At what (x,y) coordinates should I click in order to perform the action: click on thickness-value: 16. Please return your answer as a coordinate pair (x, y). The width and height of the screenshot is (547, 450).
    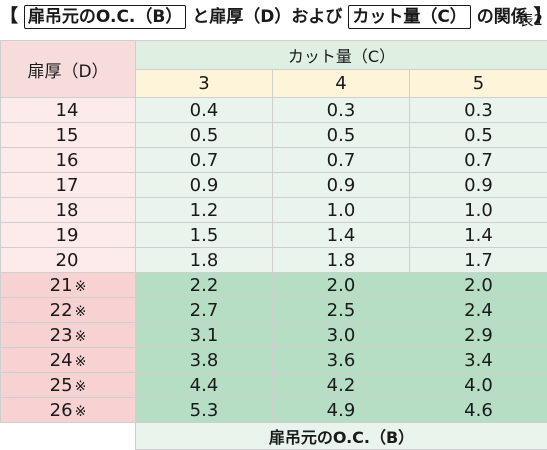
    Looking at the image, I should click on (67, 160).